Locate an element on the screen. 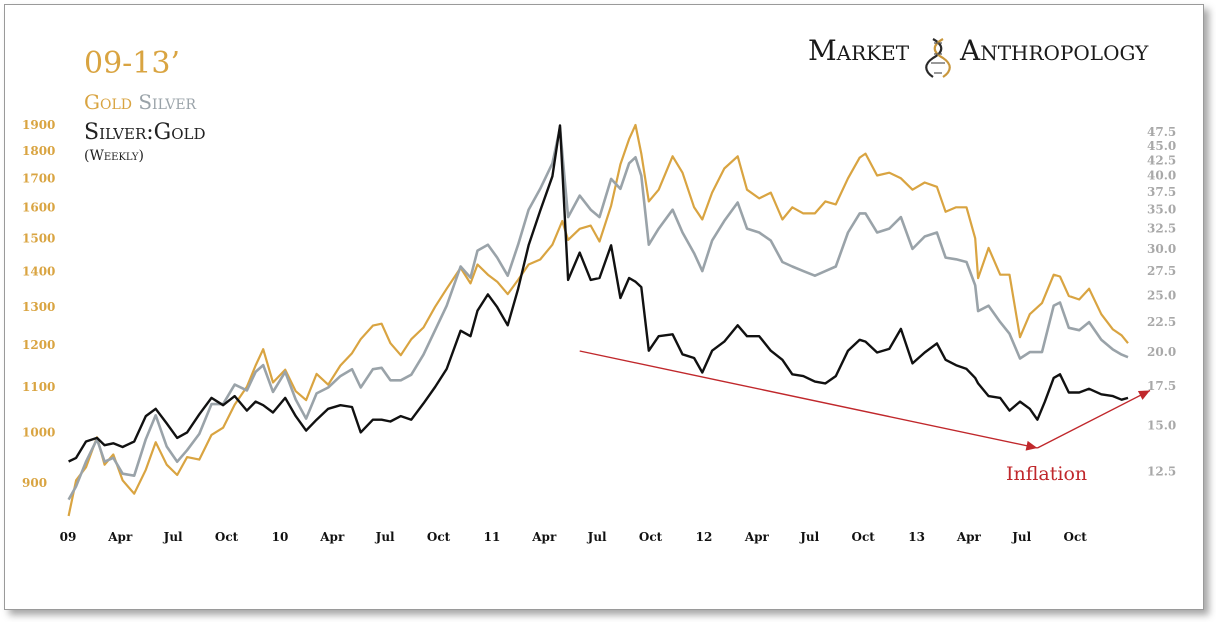  x-axis-tick-label: 09 is located at coordinates (68, 537).